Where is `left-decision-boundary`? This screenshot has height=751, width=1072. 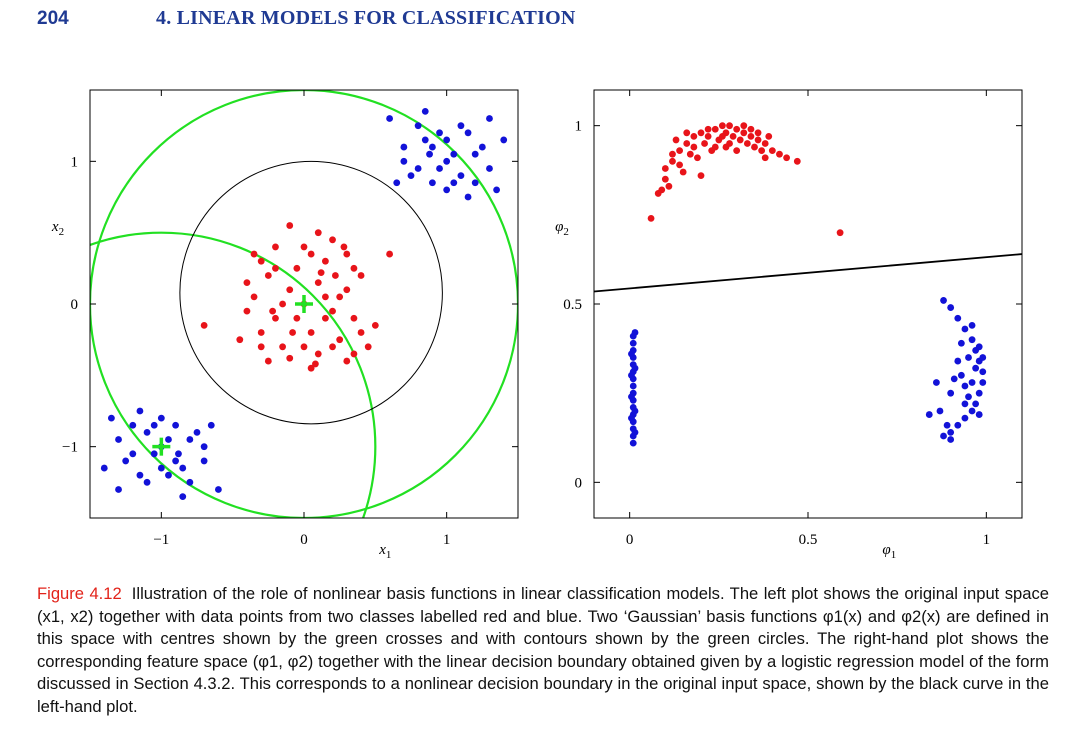 left-decision-boundary is located at coordinates (311, 292).